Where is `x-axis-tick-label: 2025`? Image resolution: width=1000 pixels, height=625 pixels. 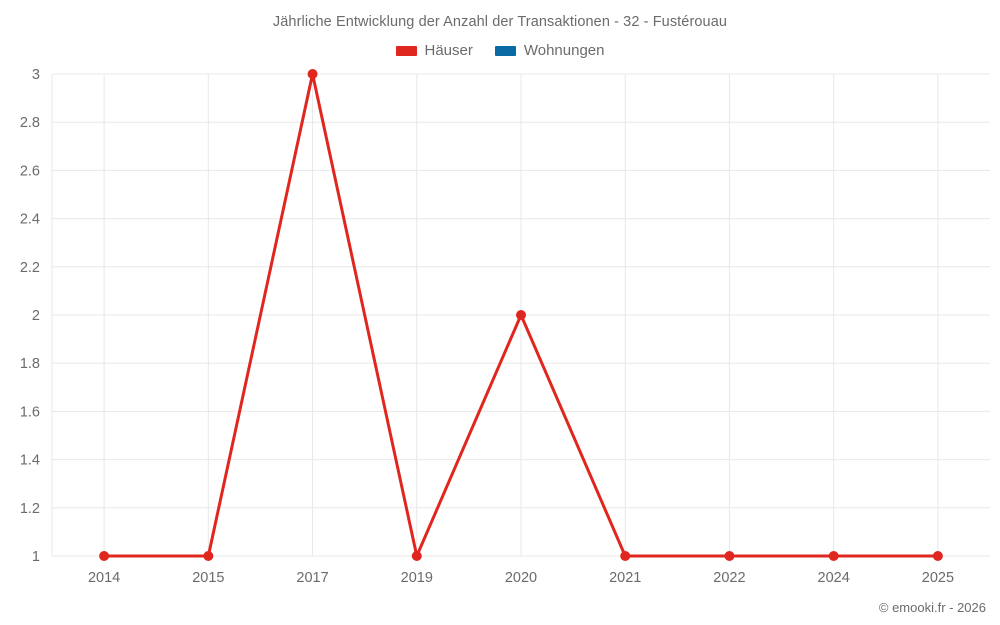 x-axis-tick-label: 2025 is located at coordinates (938, 578).